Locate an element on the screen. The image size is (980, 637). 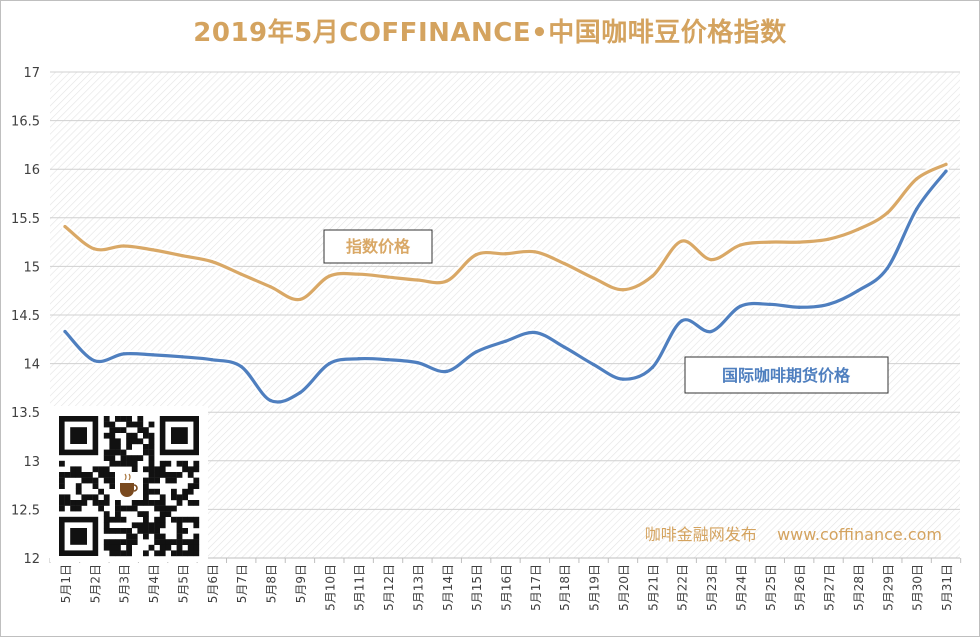
y-tick-label: 14 is located at coordinates (31, 365).